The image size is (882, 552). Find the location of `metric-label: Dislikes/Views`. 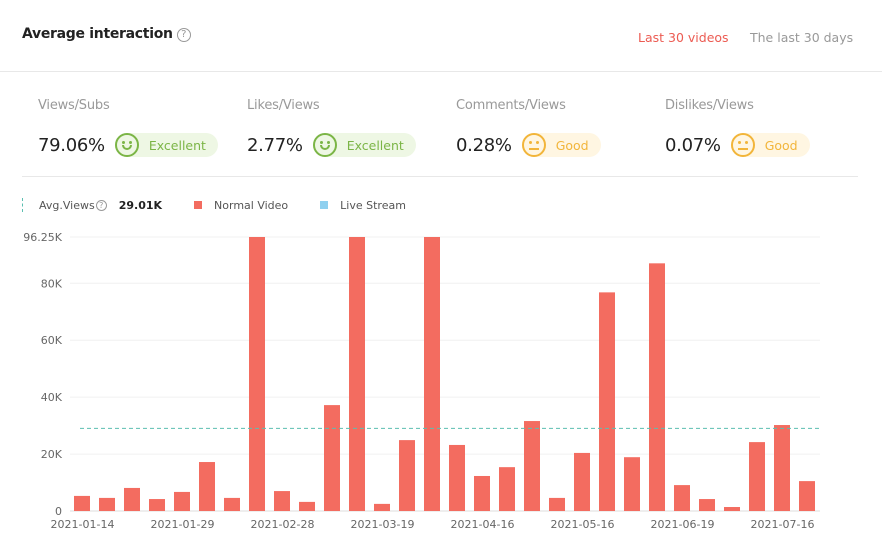

metric-label: Dislikes/Views is located at coordinates (709, 105).